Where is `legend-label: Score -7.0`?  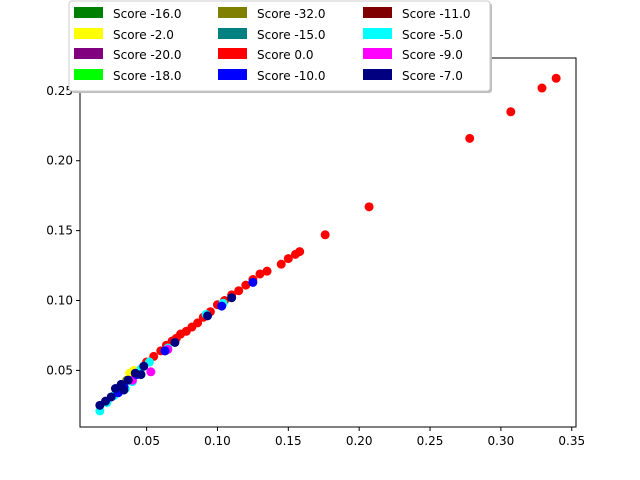
legend-label: Score -7.0 is located at coordinates (432, 76).